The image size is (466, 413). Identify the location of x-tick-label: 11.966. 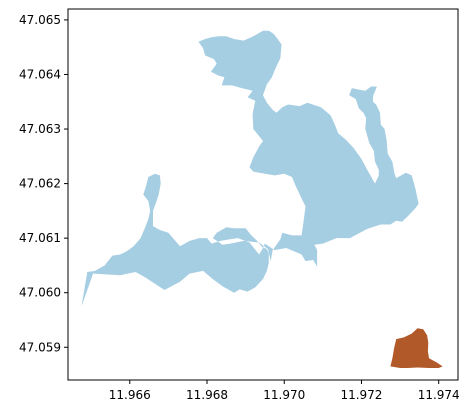
(130, 395).